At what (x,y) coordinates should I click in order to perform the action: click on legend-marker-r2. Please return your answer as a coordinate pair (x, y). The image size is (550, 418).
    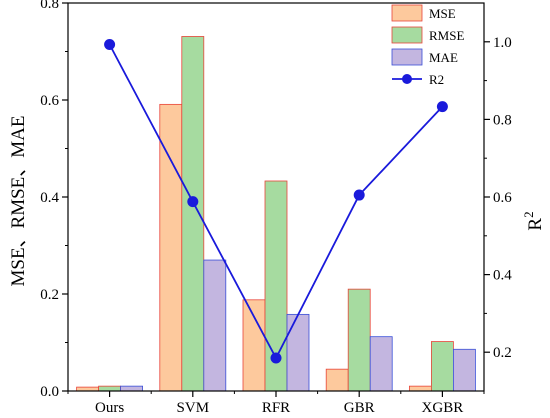
    Looking at the image, I should click on (407, 79).